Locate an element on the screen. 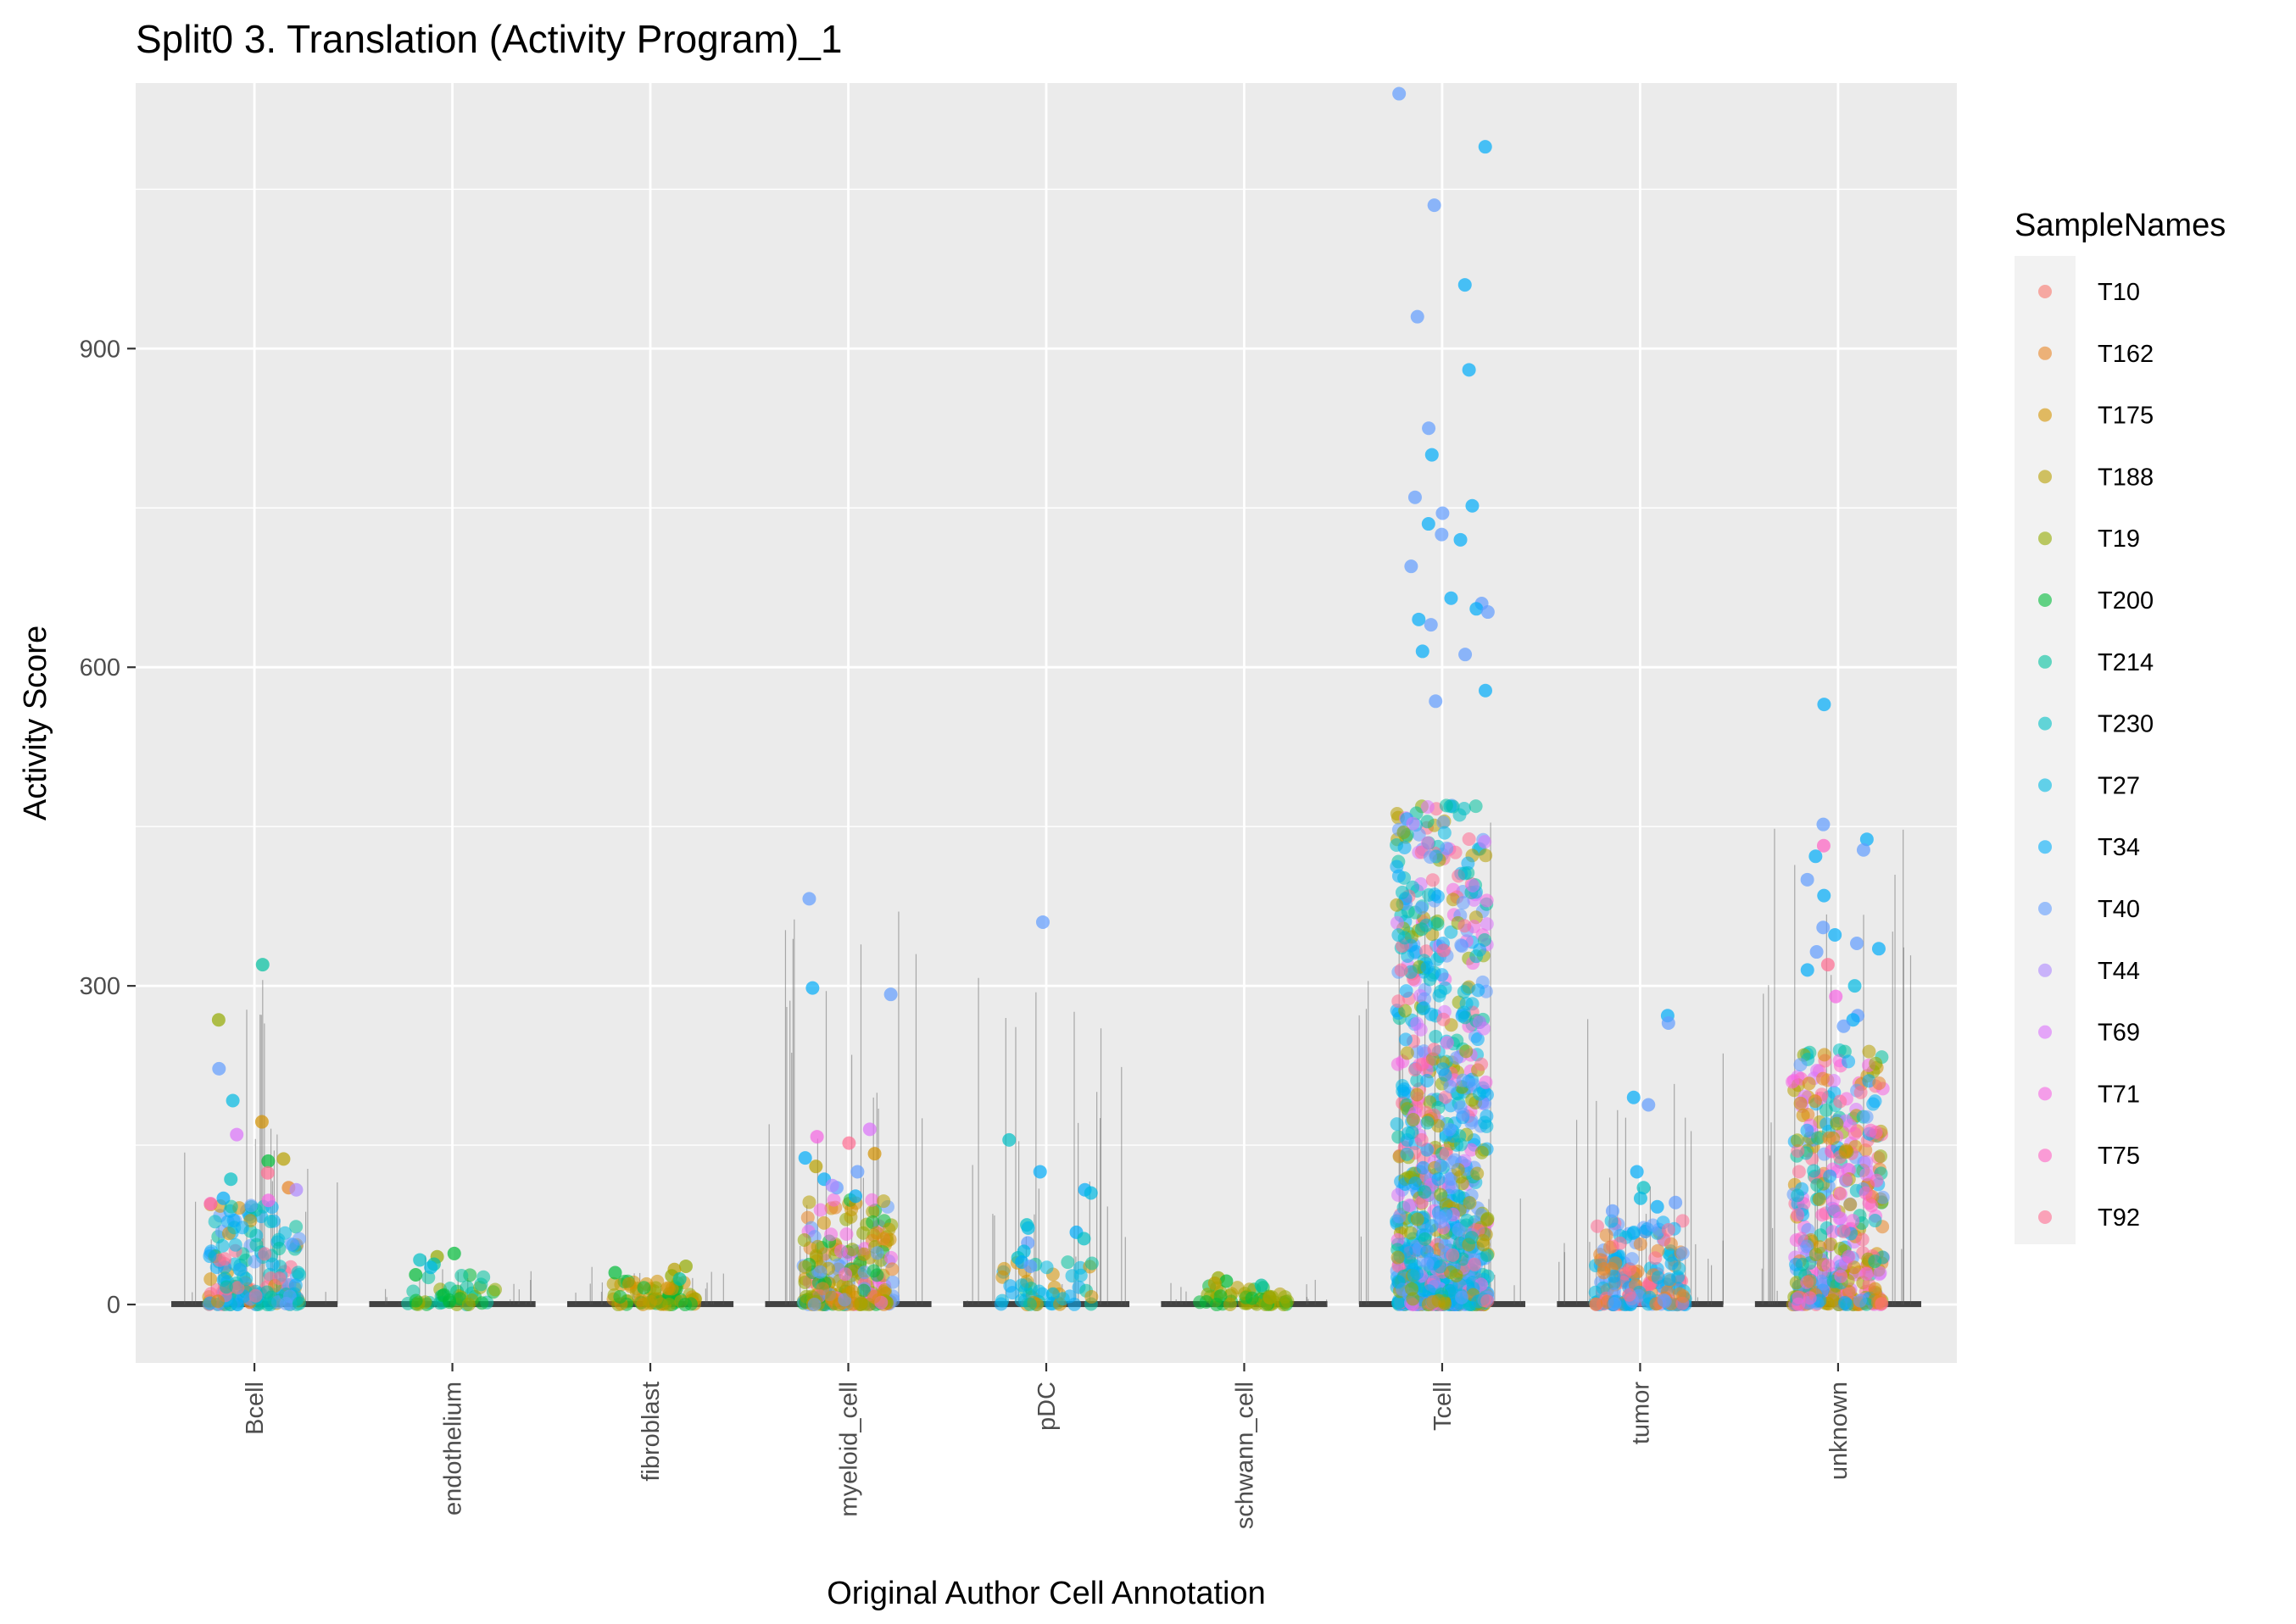  legend-label: T230 is located at coordinates (2126, 724).